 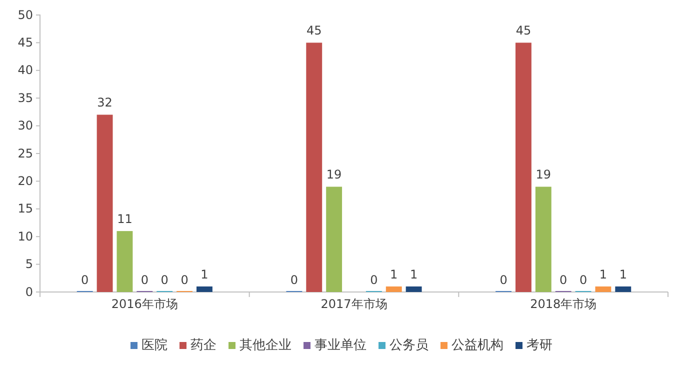 What do you see at coordinates (124, 219) in the screenshot?
I see `data-label: 11` at bounding box center [124, 219].